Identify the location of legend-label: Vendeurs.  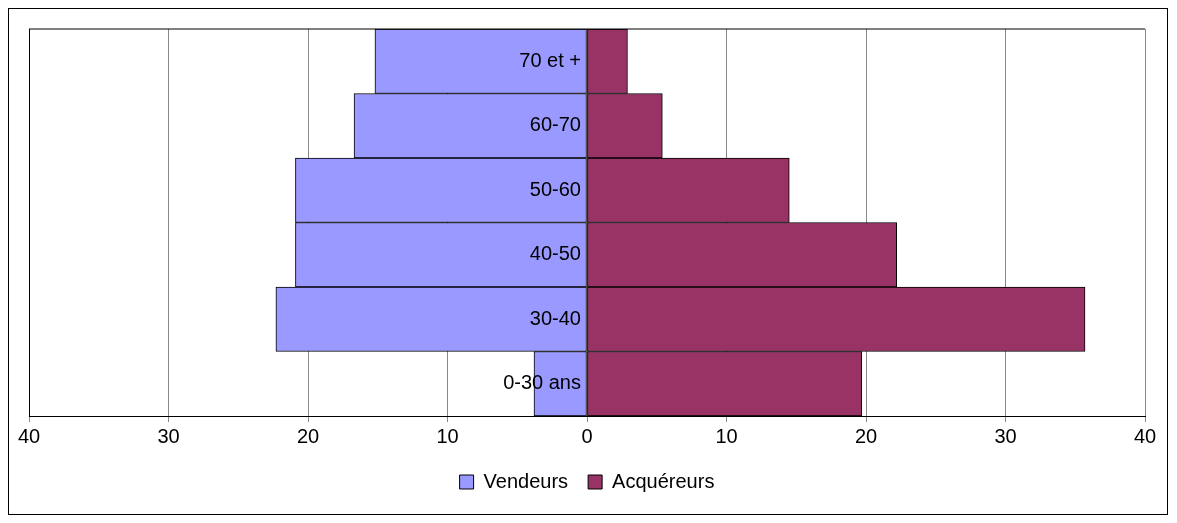
(526, 480).